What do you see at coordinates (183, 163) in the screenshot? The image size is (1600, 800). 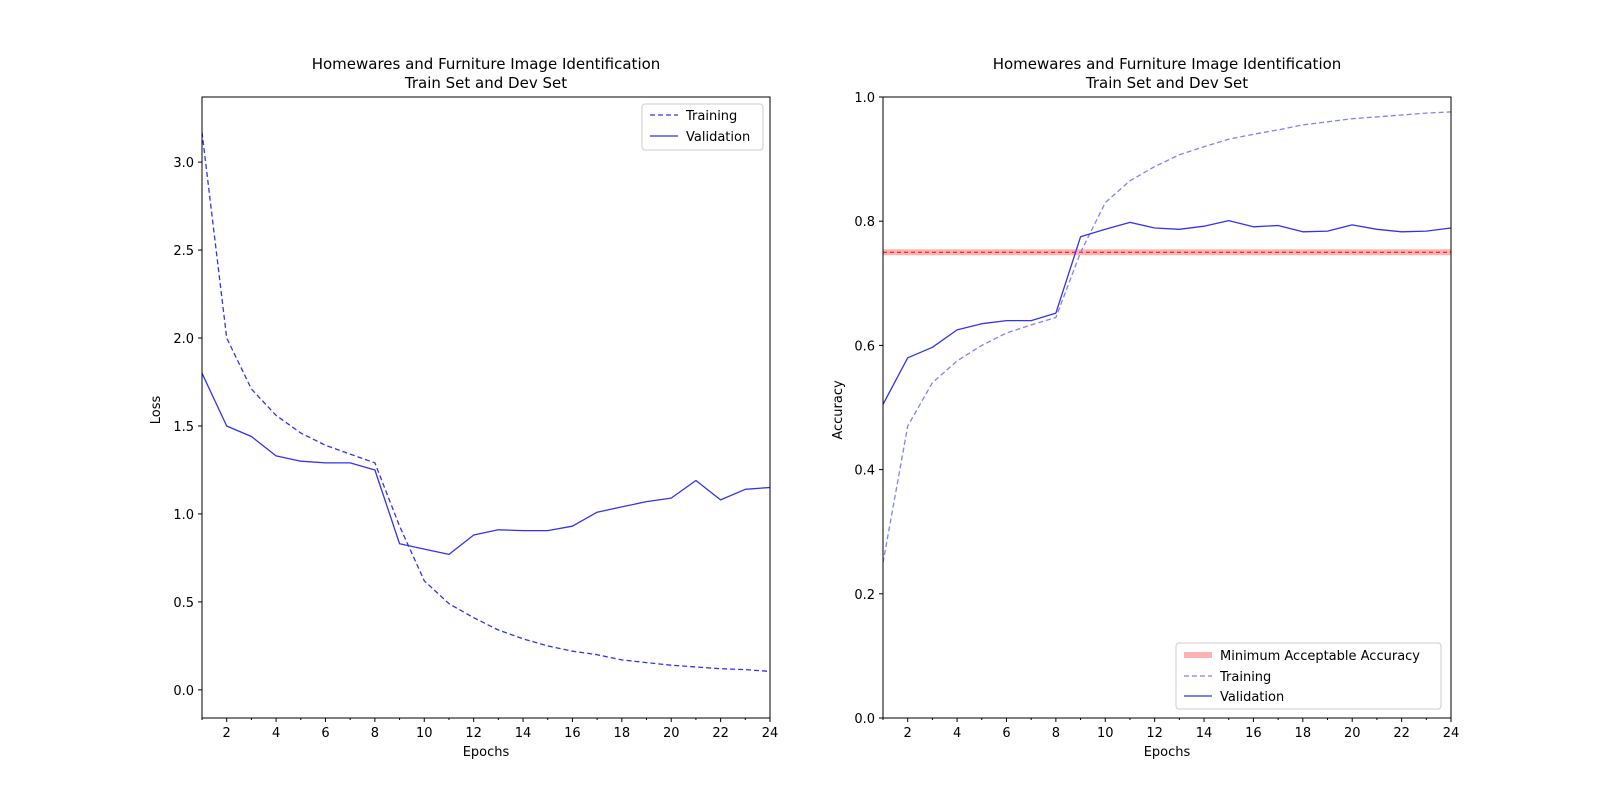 I see `y-tick-label: 3.0` at bounding box center [183, 163].